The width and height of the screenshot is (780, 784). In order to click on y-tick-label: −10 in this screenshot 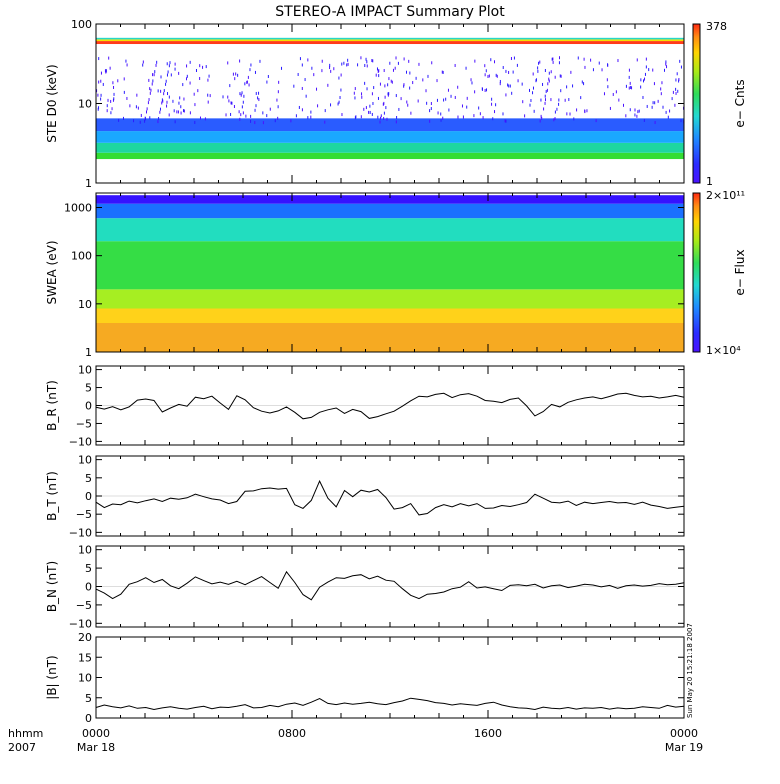, I will do `click(80, 532)`.